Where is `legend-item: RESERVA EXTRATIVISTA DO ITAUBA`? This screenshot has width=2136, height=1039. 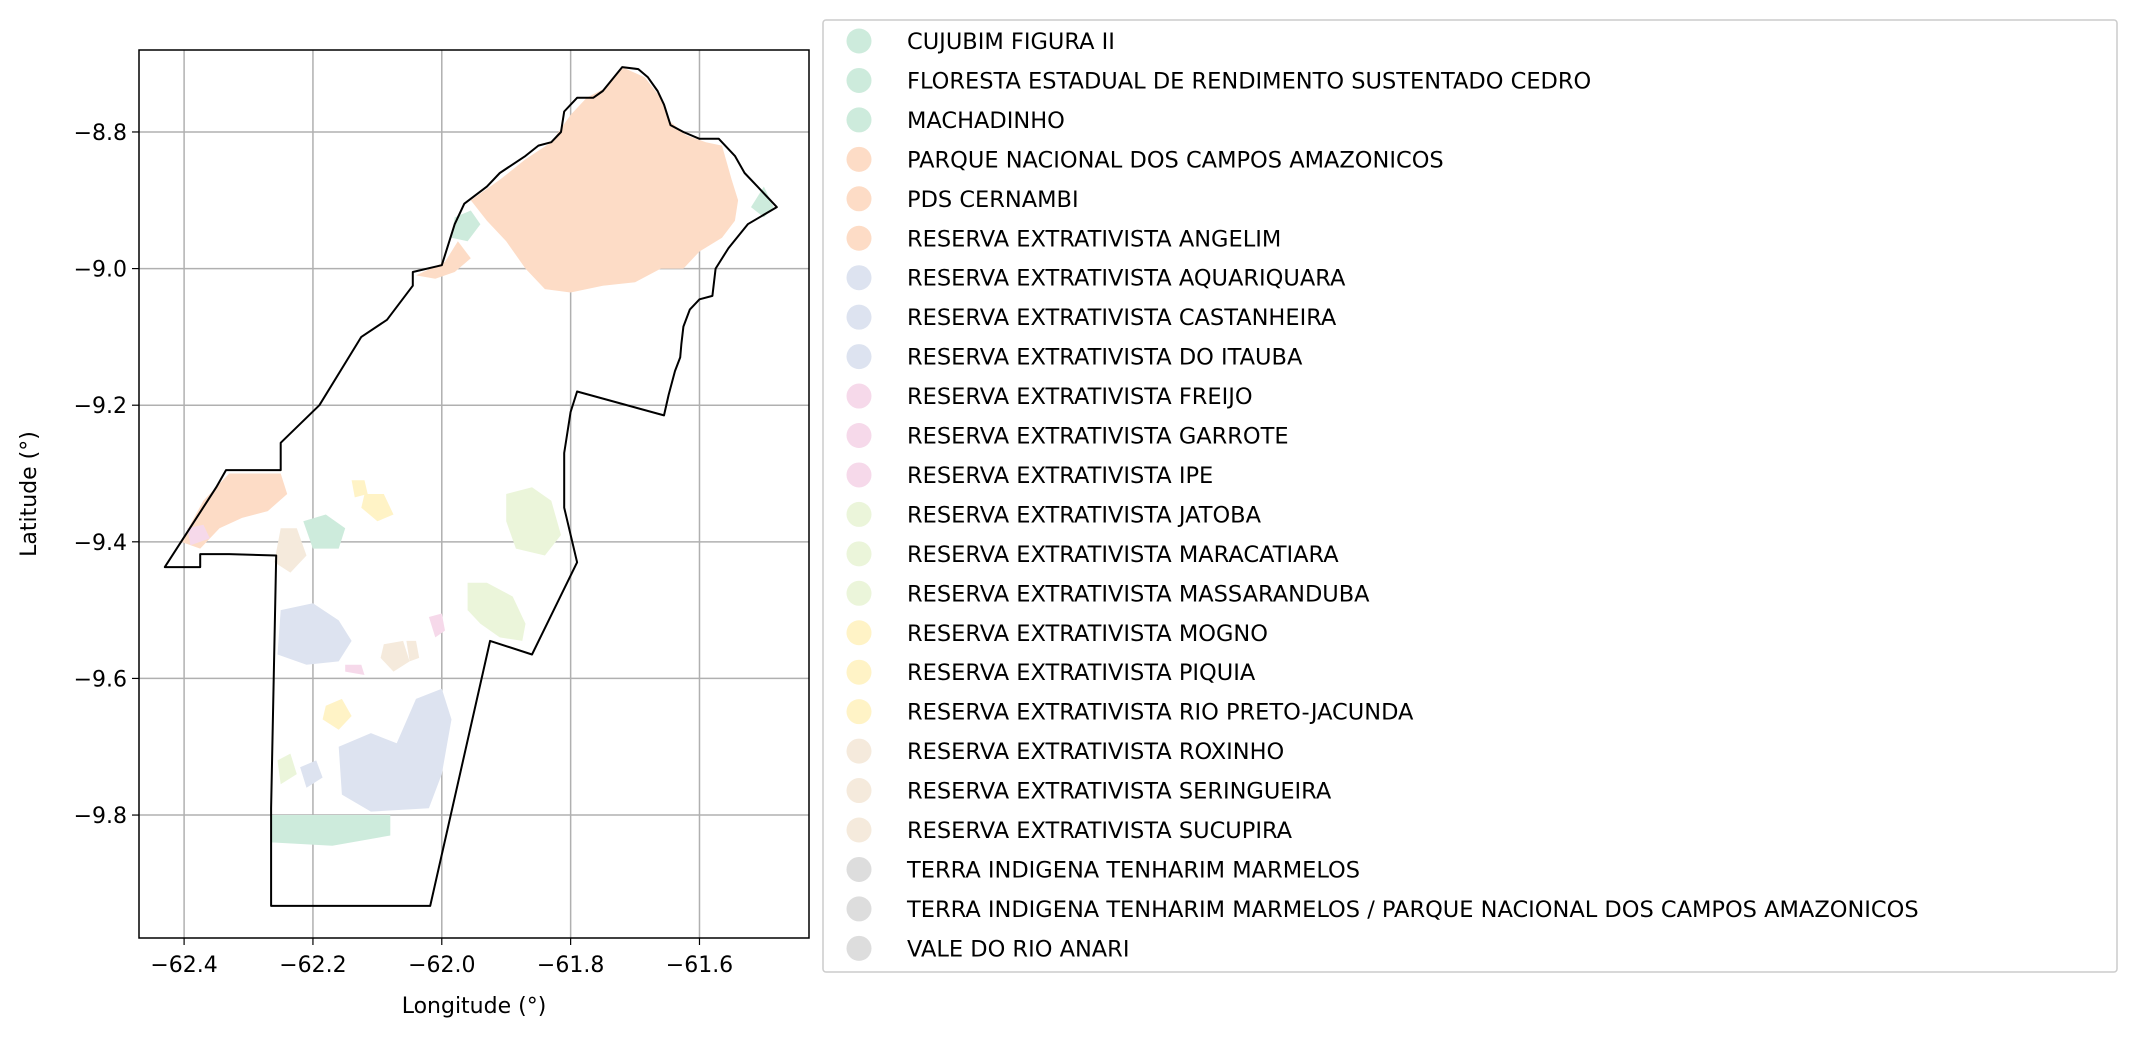 legend-item: RESERVA EXTRATIVISTA DO ITAUBA is located at coordinates (1074, 357).